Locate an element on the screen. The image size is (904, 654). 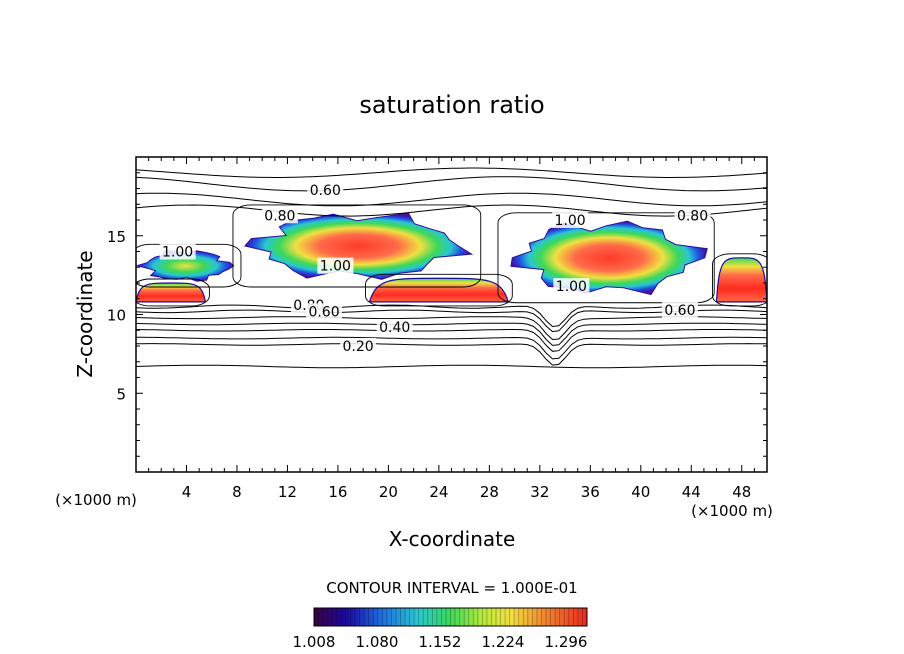
colorbar-tick-label: 1.152 is located at coordinates (440, 642).